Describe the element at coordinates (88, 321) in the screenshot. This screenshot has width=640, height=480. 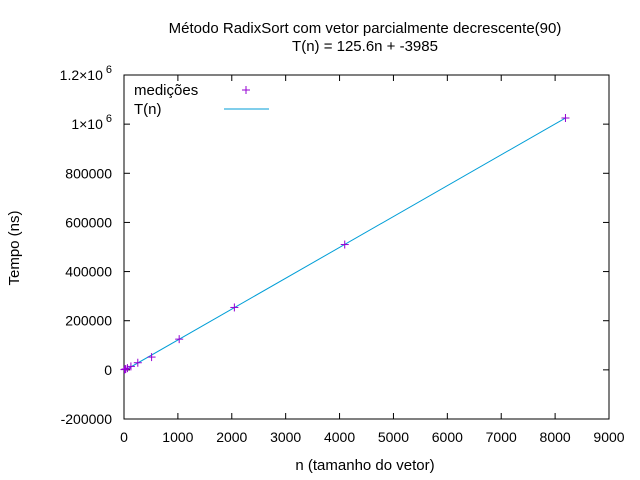
I see `y-tick-label: 200000` at that location.